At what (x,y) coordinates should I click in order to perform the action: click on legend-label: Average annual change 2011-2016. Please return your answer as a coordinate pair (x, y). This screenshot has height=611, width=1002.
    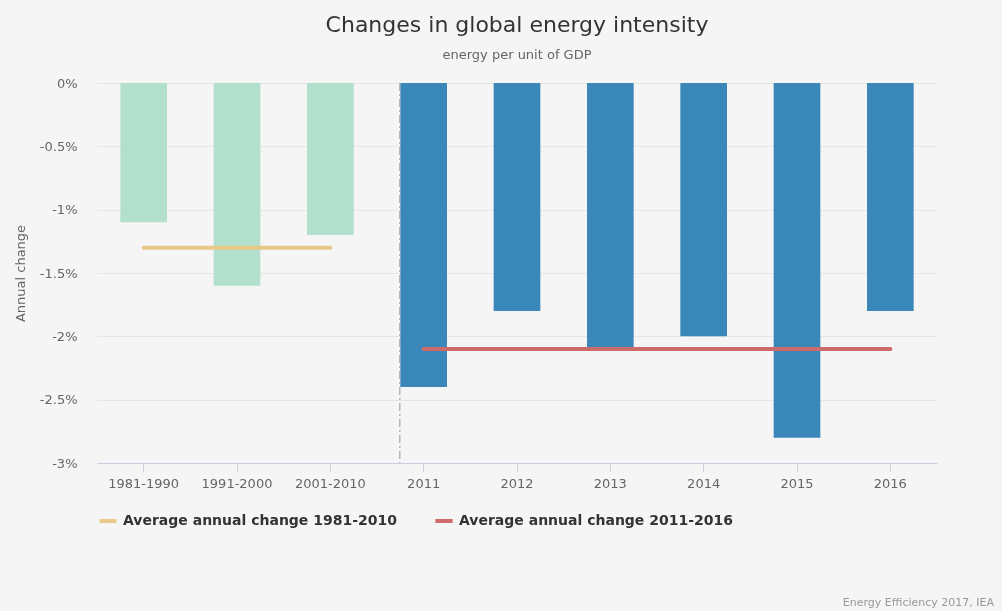
    Looking at the image, I should click on (596, 520).